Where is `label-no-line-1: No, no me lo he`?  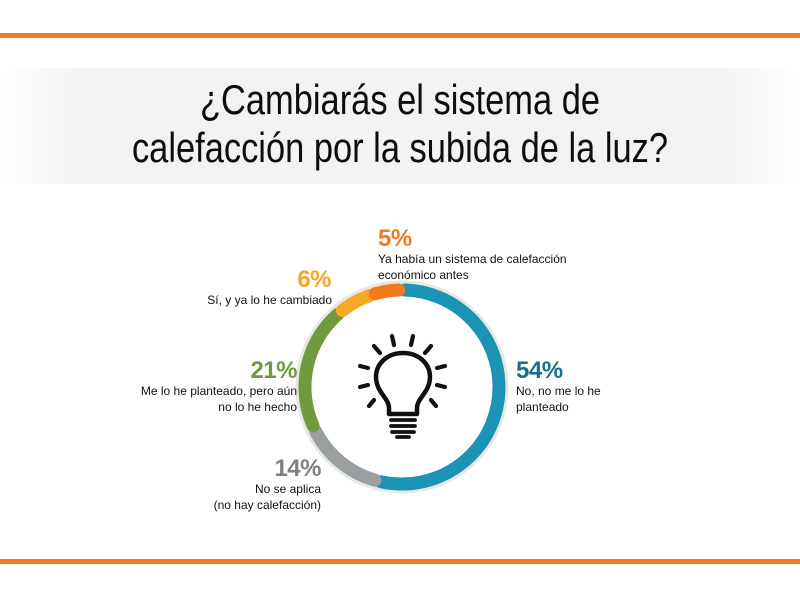
label-no-line-1: No, no me lo he is located at coordinates (558, 391).